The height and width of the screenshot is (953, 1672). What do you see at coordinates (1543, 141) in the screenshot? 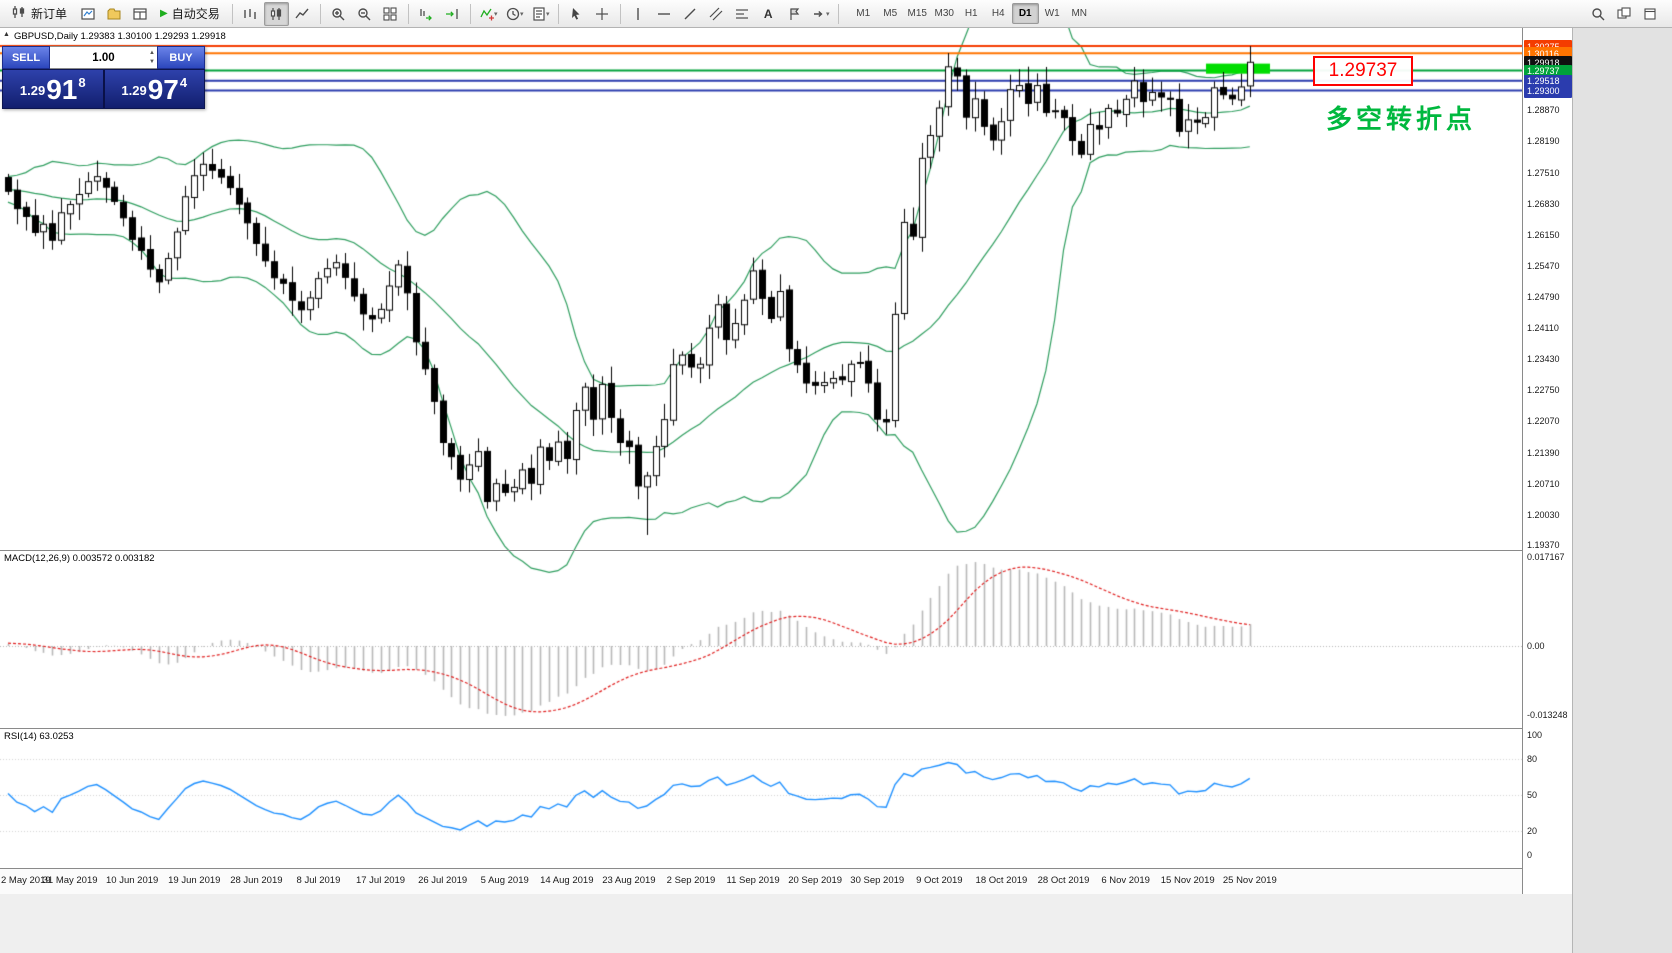
I see `price-axis-tick: 1.28190` at bounding box center [1543, 141].